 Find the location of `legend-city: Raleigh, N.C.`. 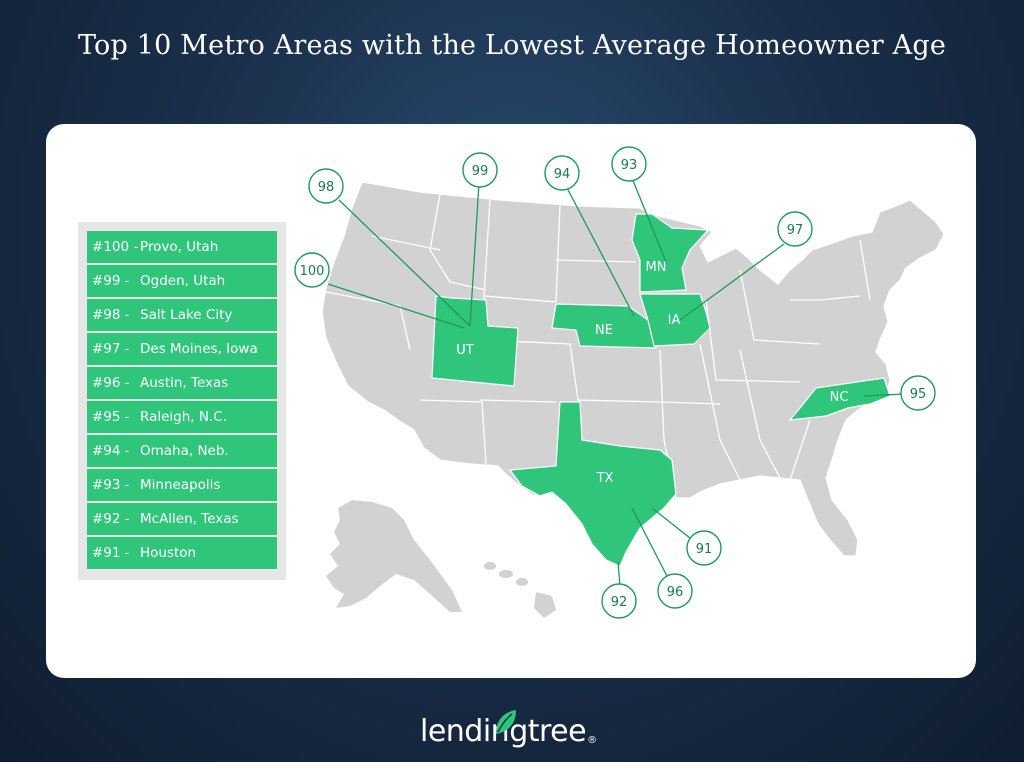

legend-city: Raleigh, N.C. is located at coordinates (183, 417).